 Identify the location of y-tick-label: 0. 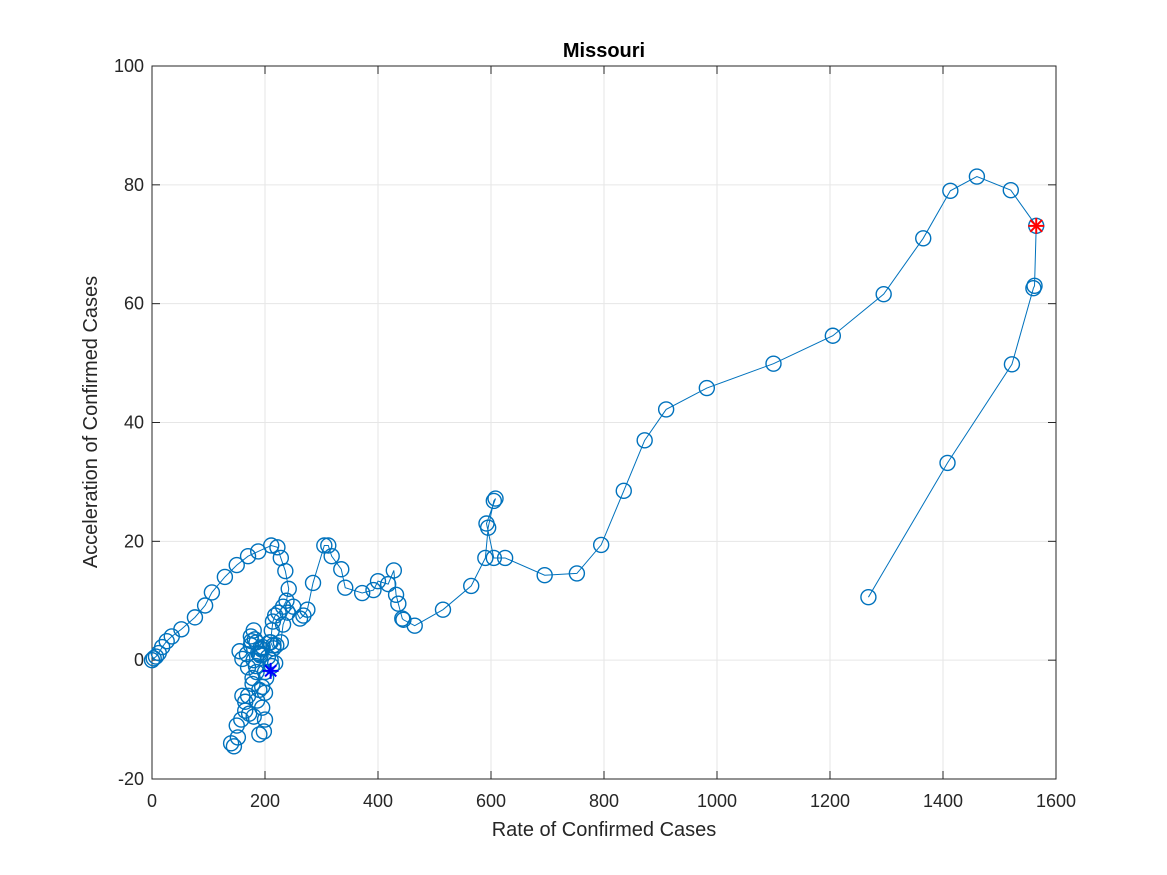
(139, 660).